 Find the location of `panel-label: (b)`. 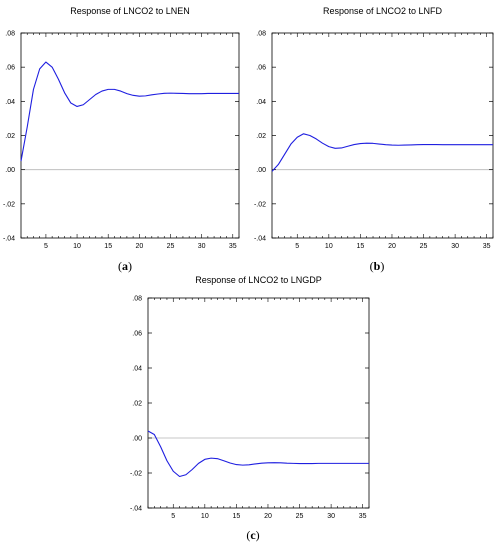

panel-label: (b) is located at coordinates (377, 266).